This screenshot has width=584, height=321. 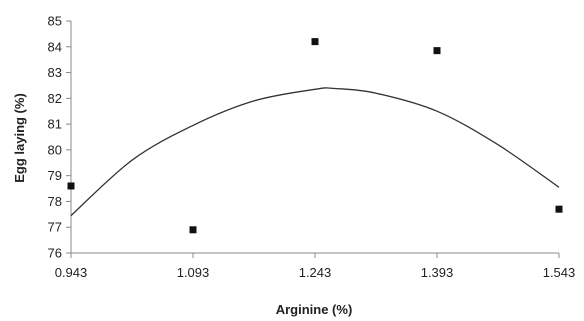 I want to click on y-axis-title: Egg laying (%), so click(x=19, y=138).